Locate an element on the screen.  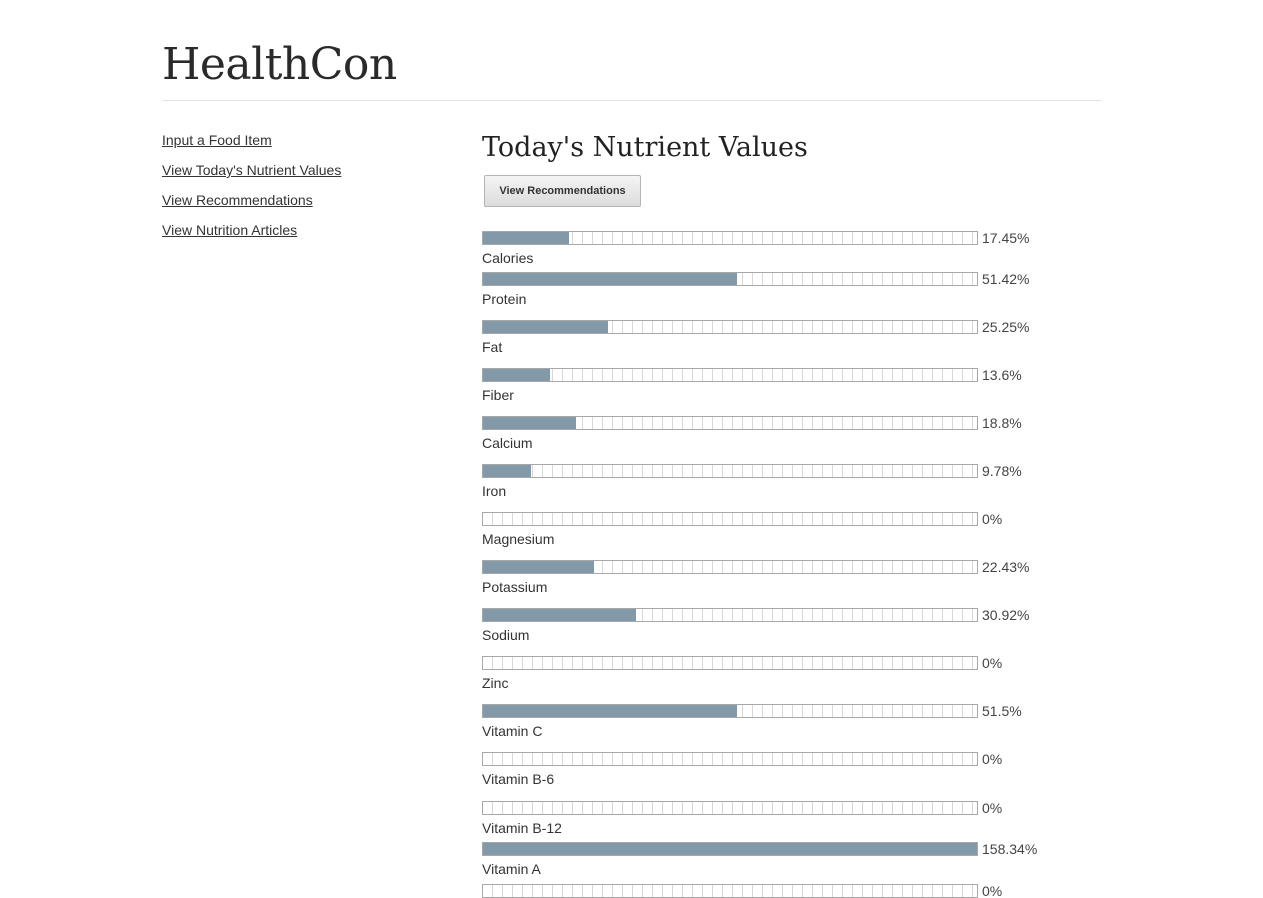
nutrient-label: Calcium is located at coordinates (507, 443).